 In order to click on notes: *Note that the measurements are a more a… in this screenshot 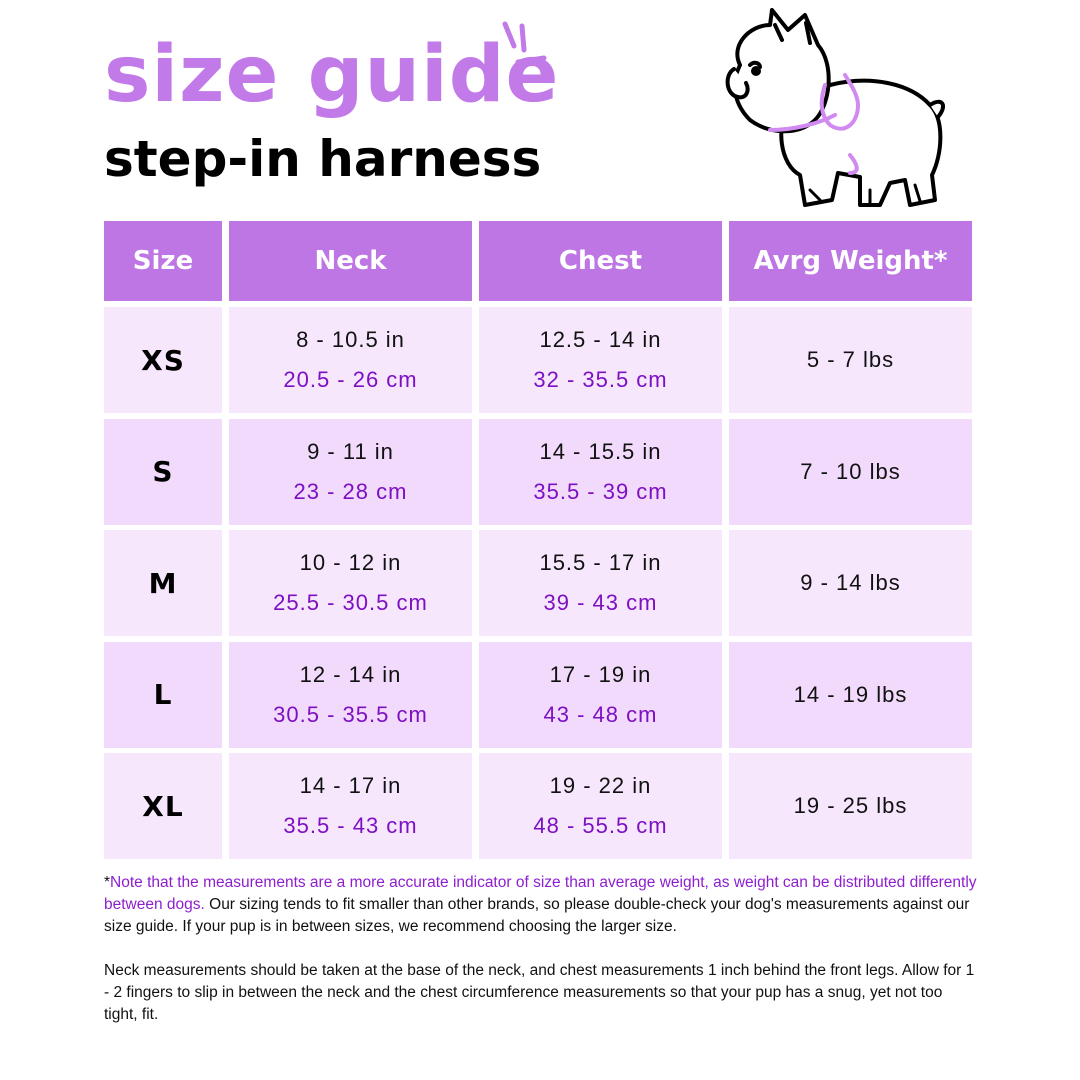, I will do `click(541, 960)`.